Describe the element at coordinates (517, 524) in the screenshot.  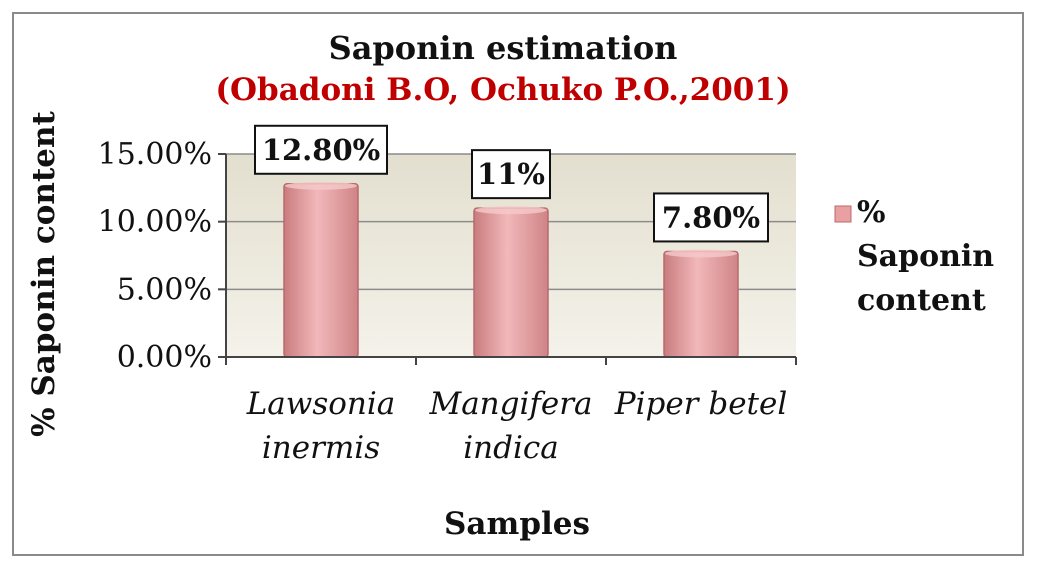
I see `x-axis-title: Samples` at that location.